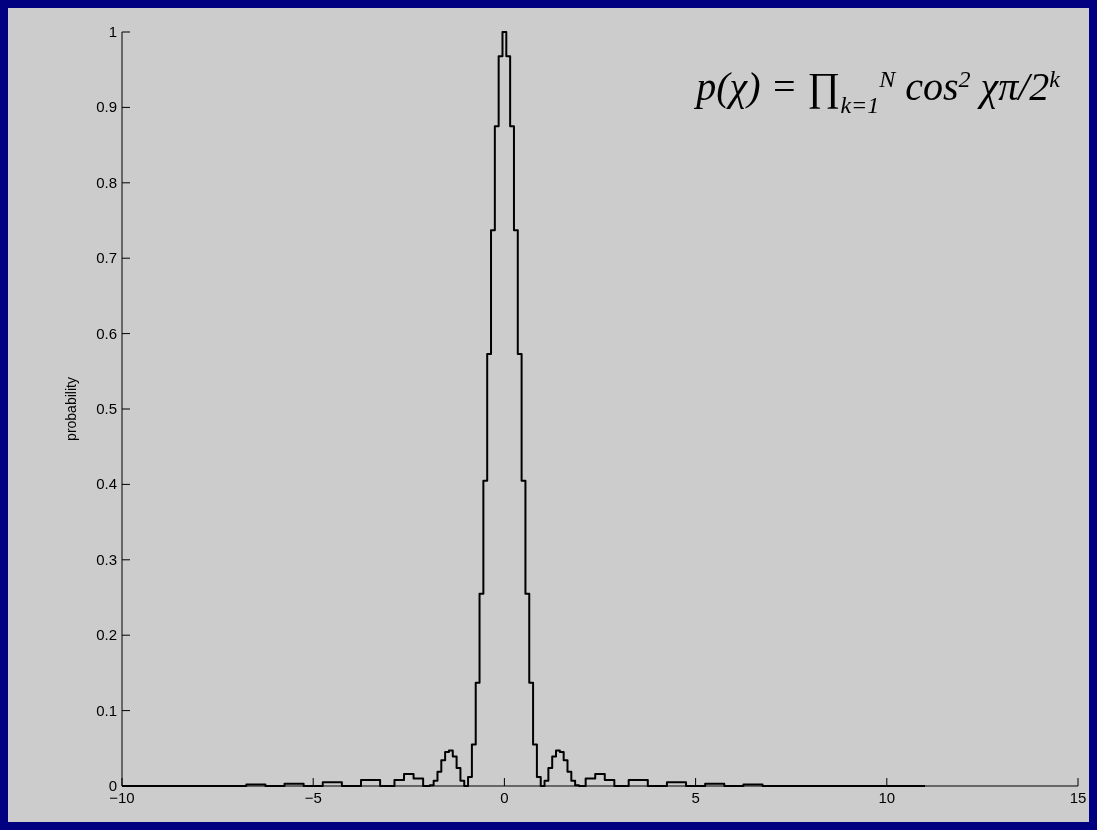 The height and width of the screenshot is (830, 1097). Describe the element at coordinates (106, 484) in the screenshot. I see `y-tick-label: 0.4` at that location.